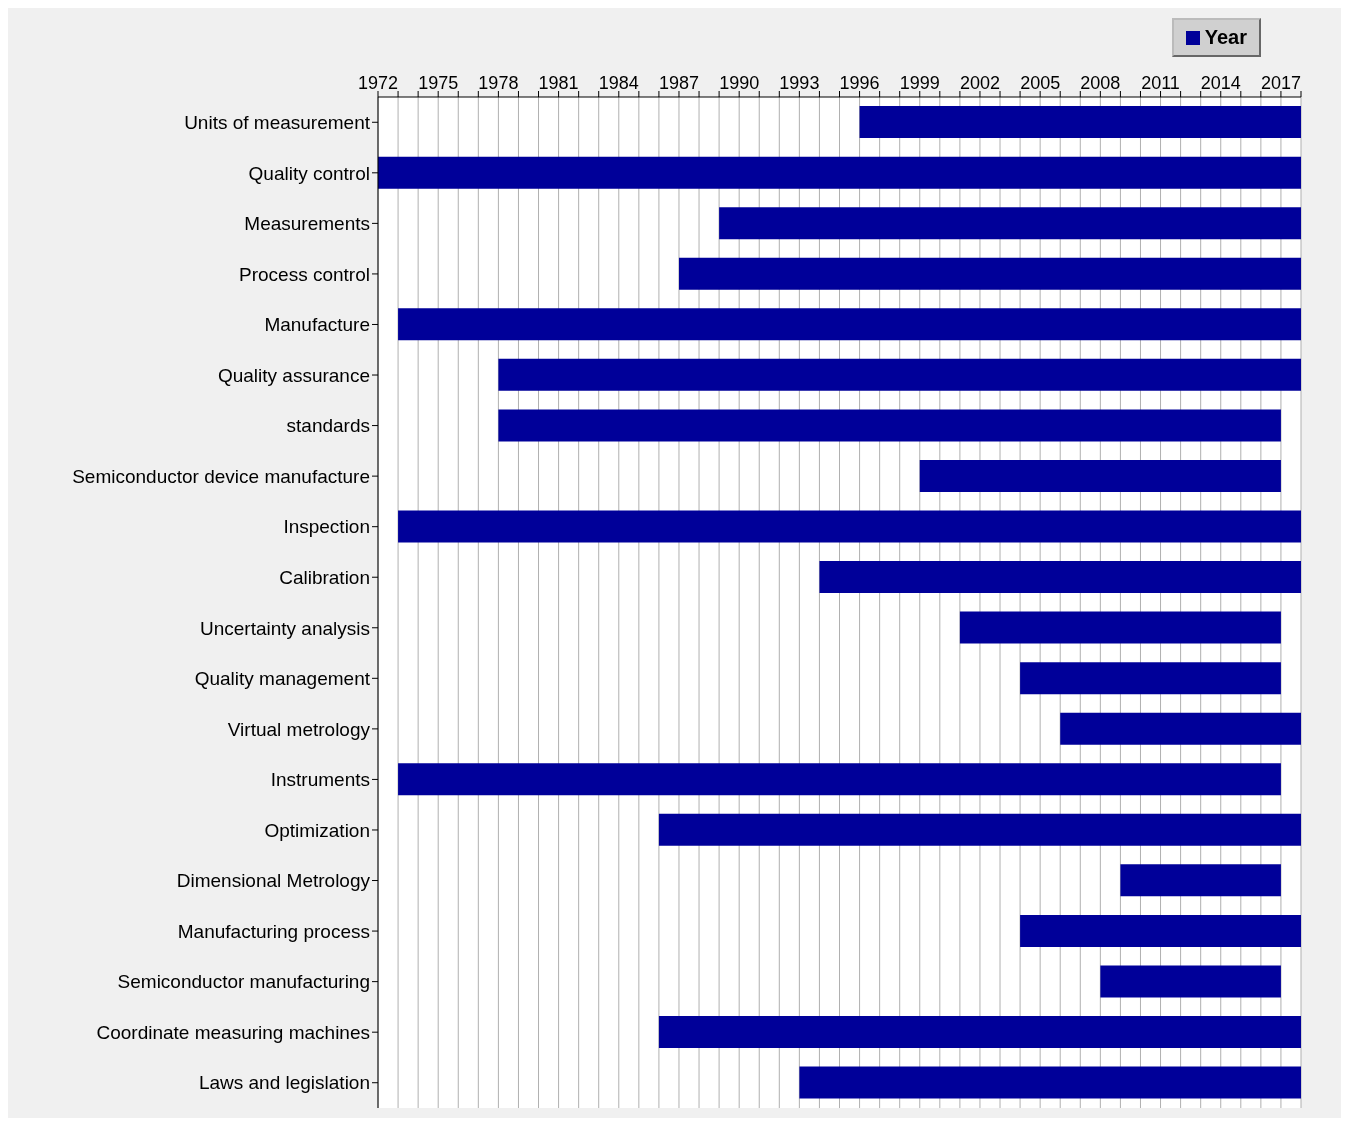 The height and width of the screenshot is (1133, 1349). Describe the element at coordinates (320, 780) in the screenshot. I see `y-tick-label: Instruments` at that location.